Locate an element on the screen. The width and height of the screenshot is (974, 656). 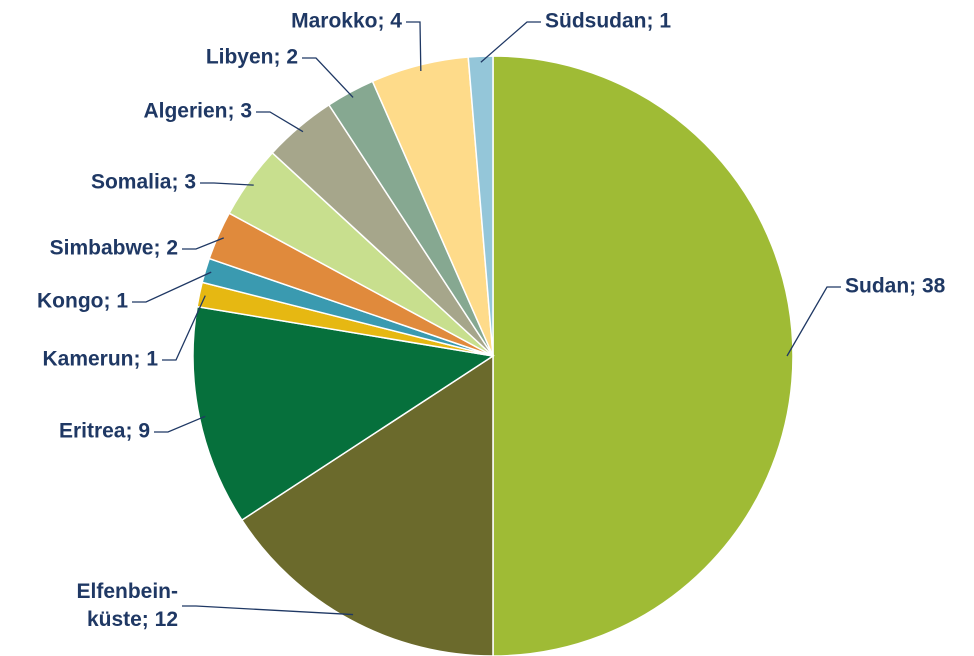
data-label: Eritrea; 9 is located at coordinates (104, 431).